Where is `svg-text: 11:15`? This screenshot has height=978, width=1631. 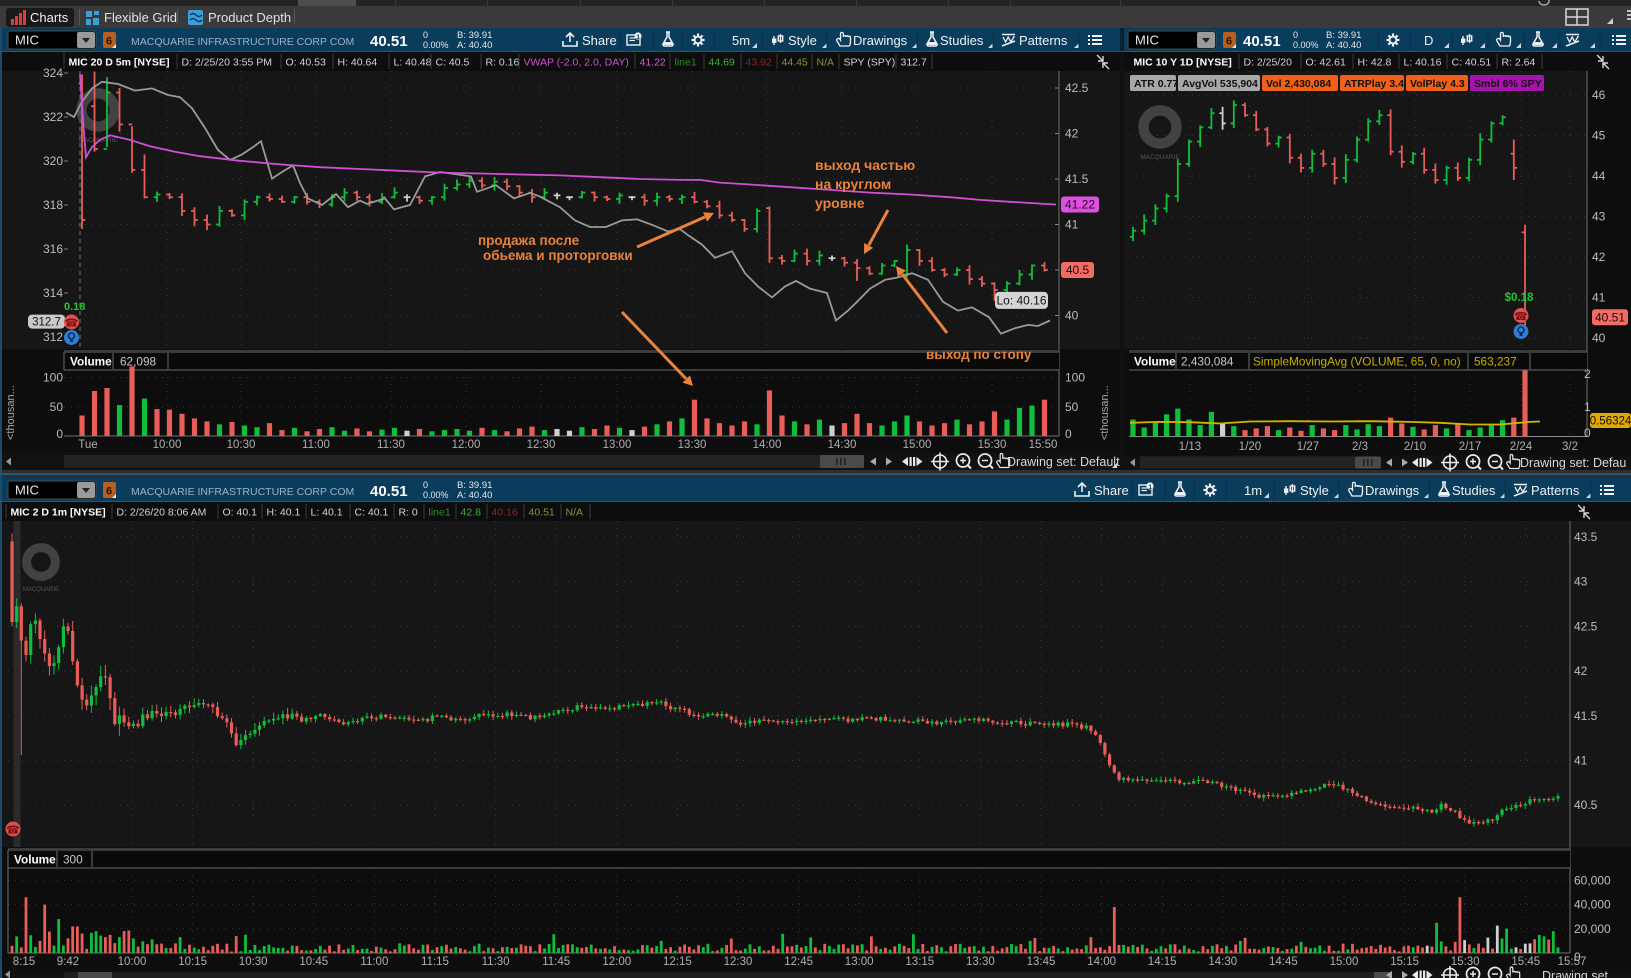 svg-text: 11:15 is located at coordinates (435, 962).